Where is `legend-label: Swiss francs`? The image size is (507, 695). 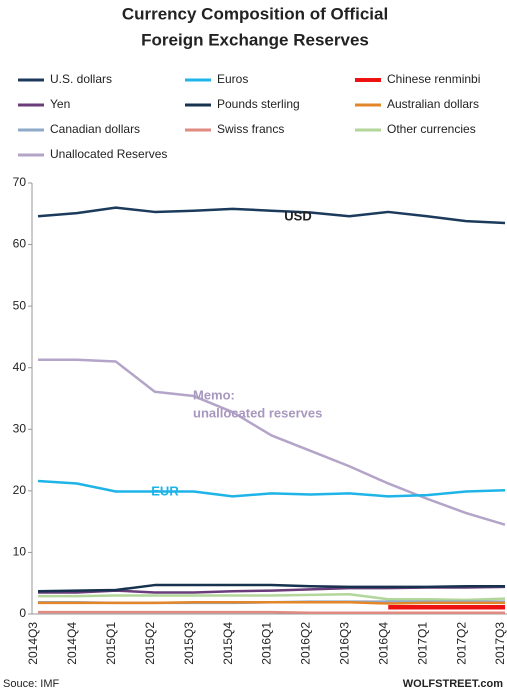
legend-label: Swiss francs is located at coordinates (250, 129).